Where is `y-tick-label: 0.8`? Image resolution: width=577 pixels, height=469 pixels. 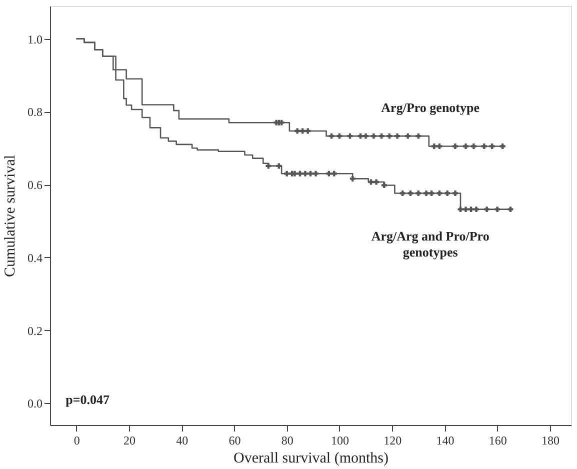
y-tick-label: 0.8 is located at coordinates (35, 112).